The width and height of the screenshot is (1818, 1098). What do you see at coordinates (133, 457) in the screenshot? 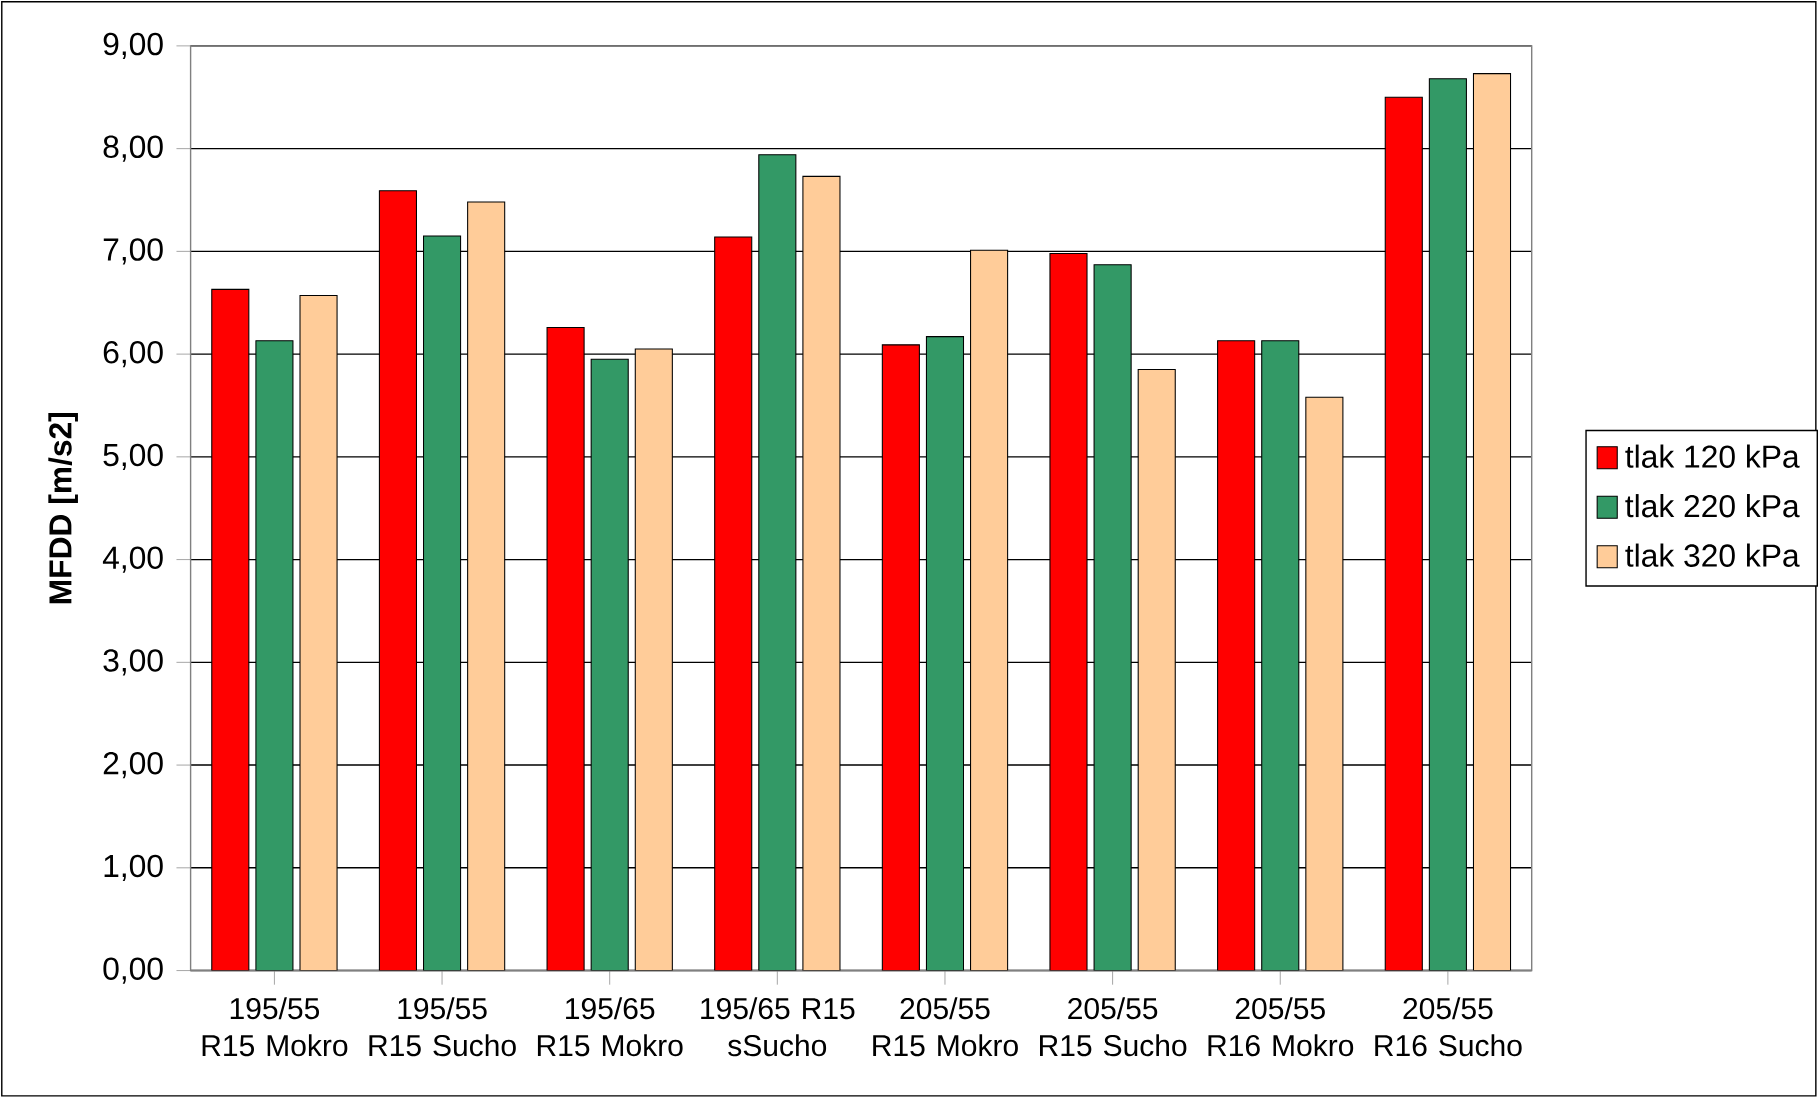
I see `y-tick-label: 5,00` at bounding box center [133, 457].